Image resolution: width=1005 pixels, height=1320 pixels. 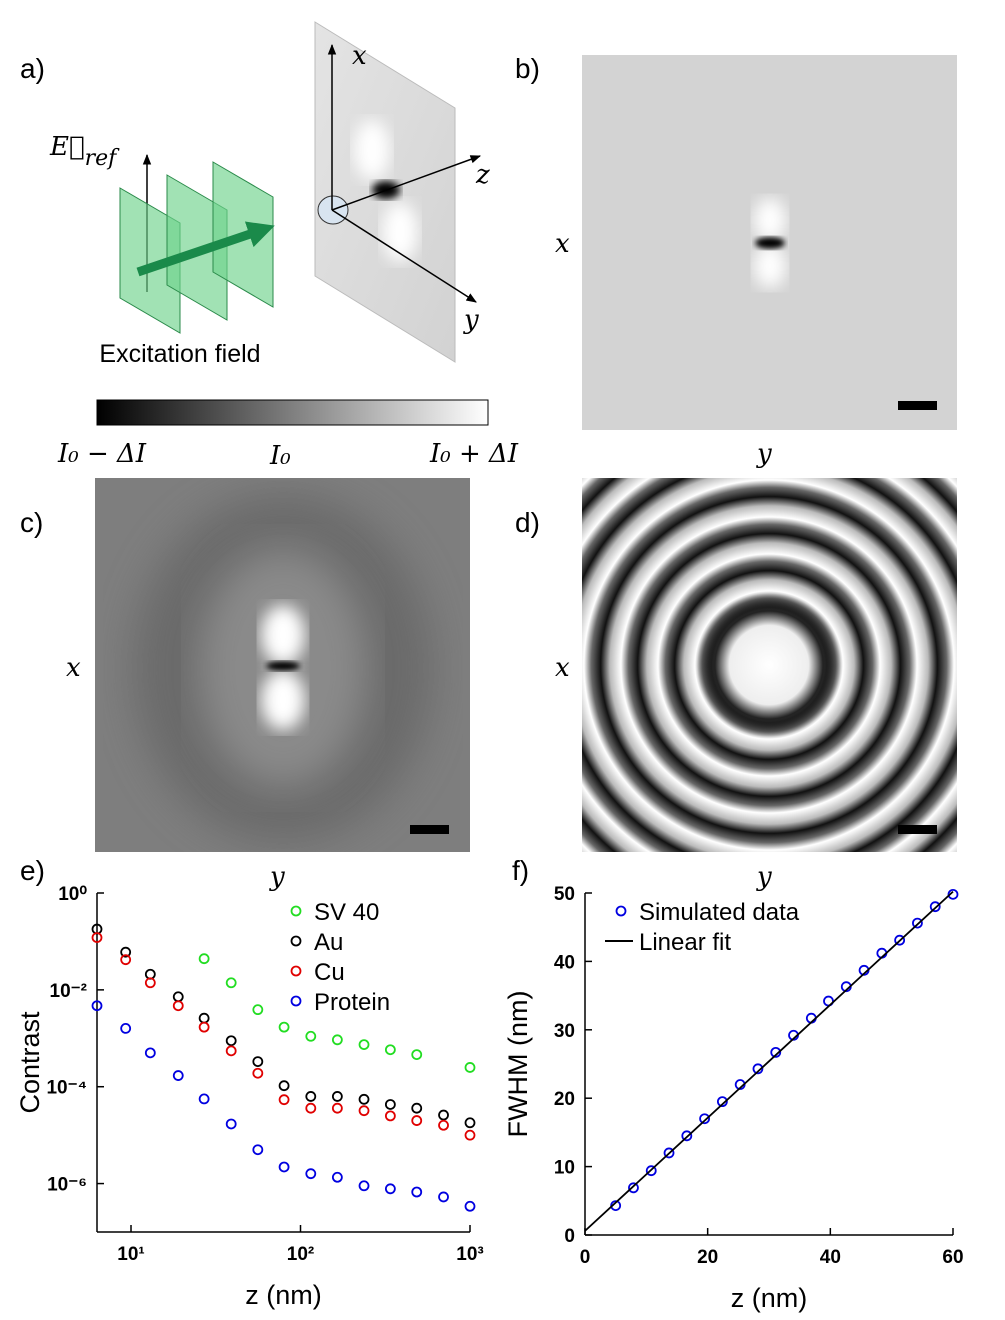 I want to click on legend-label: Simulated data, so click(x=719, y=912).